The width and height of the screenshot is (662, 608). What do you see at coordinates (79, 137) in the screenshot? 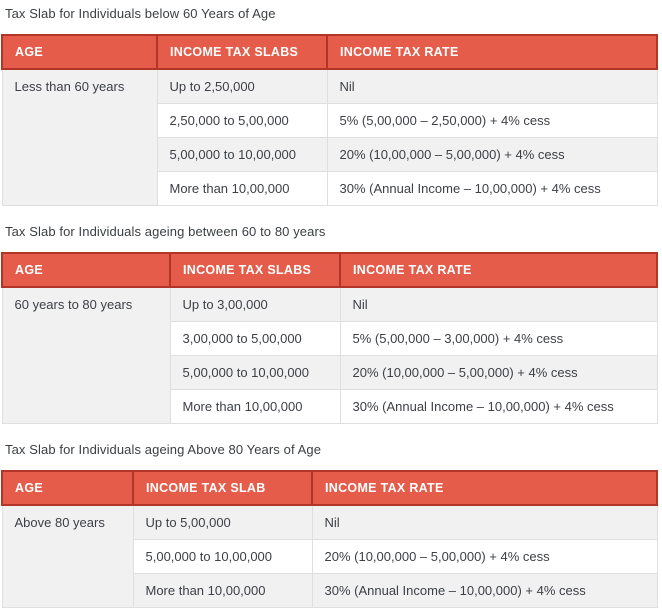
I see `age-cell: Less than 60 years` at bounding box center [79, 137].